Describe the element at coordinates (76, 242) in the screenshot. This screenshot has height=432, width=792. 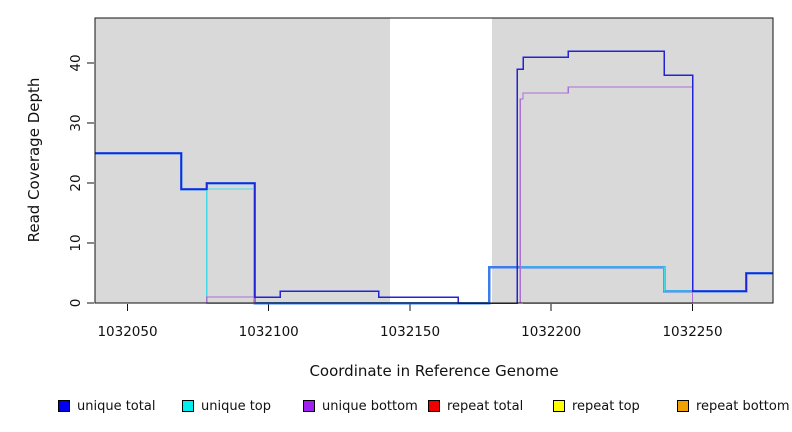
I see `y-tick-label: 10` at that location.